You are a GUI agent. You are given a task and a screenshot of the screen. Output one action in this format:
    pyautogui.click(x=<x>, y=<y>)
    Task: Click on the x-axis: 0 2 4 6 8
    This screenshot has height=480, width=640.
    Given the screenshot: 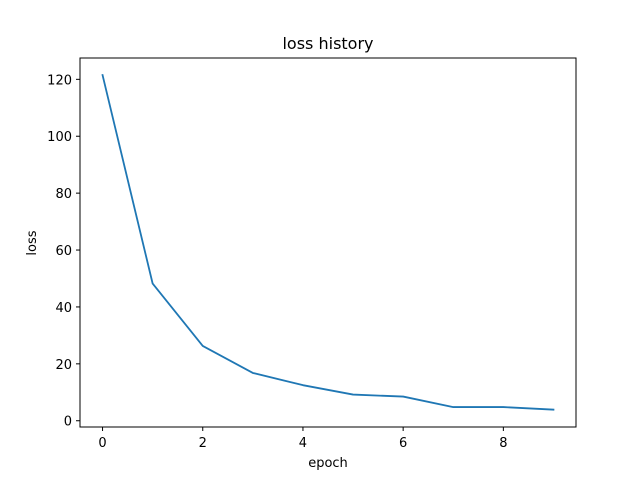 What is the action you would take?
    pyautogui.click(x=302, y=439)
    